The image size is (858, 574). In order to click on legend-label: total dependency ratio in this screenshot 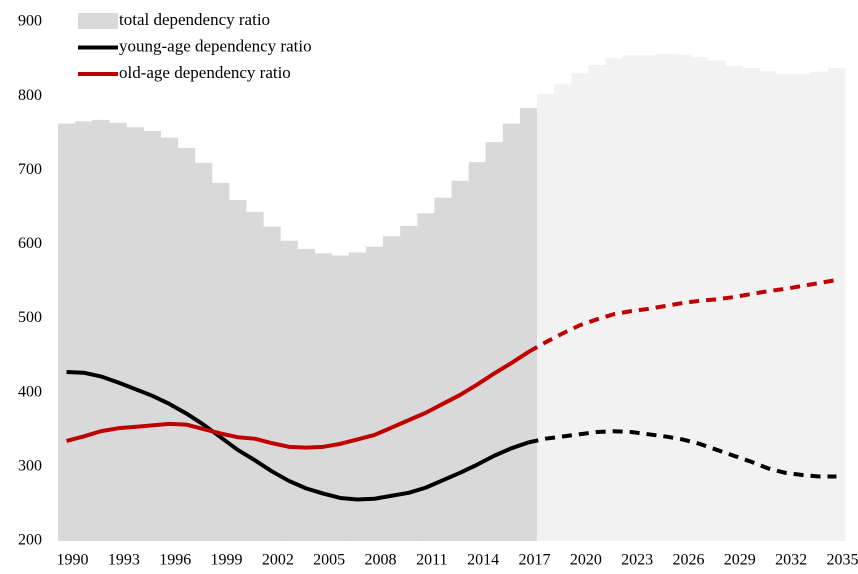, I will do `click(194, 19)`.